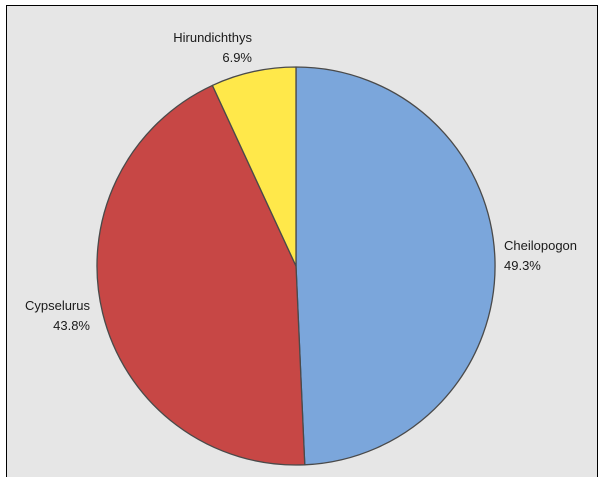  What do you see at coordinates (254, 166) in the screenshot?
I see `pie-slice-hirundichthys` at bounding box center [254, 166].